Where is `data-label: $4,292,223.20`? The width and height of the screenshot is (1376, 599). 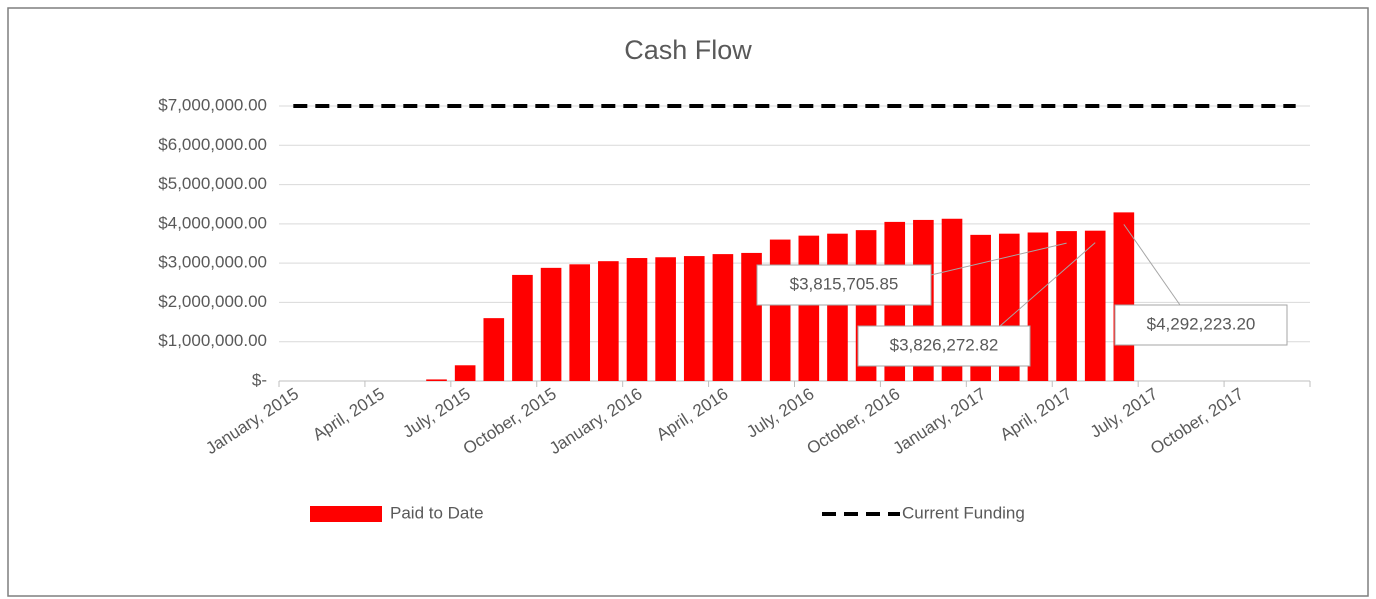 data-label: $4,292,223.20 is located at coordinates (1201, 323).